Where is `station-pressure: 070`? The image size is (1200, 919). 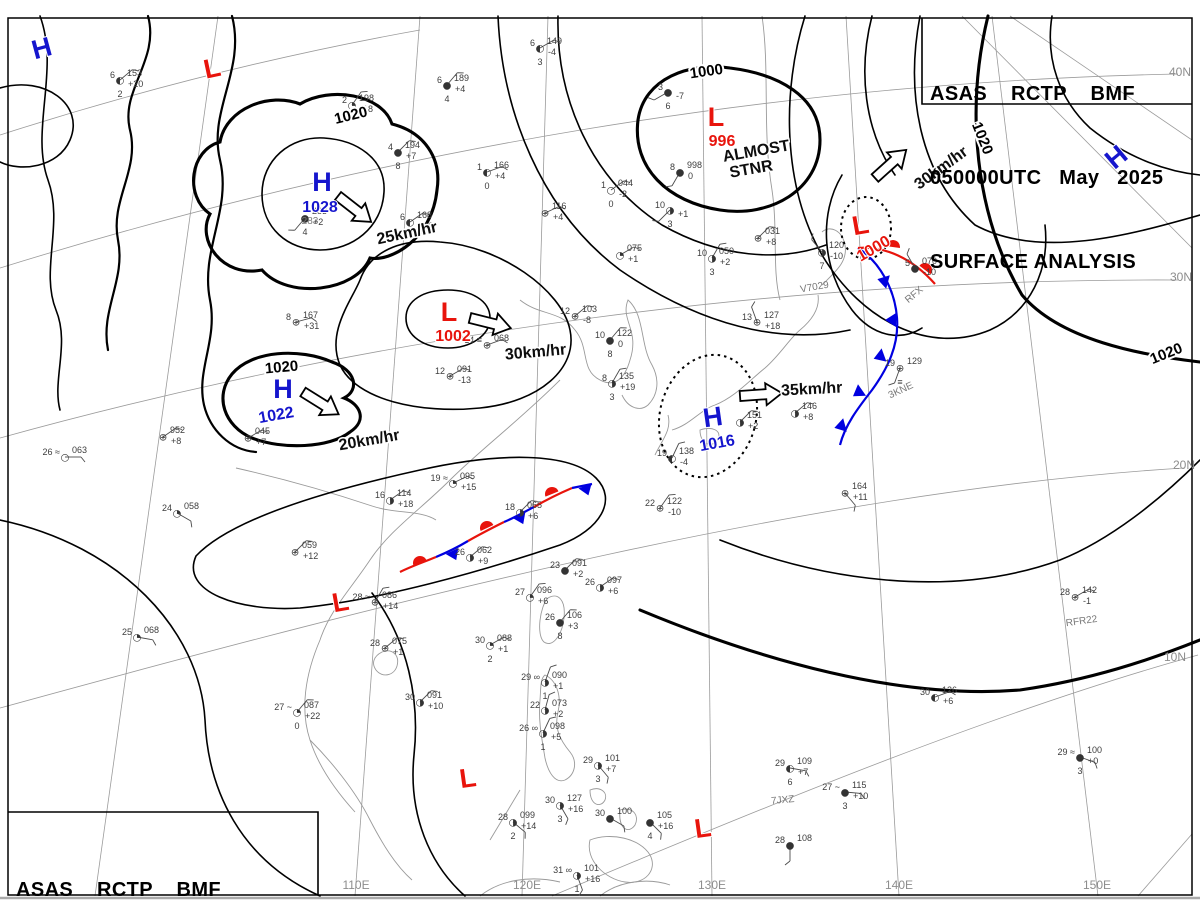
station-pressure: 070 is located at coordinates (929, 261).